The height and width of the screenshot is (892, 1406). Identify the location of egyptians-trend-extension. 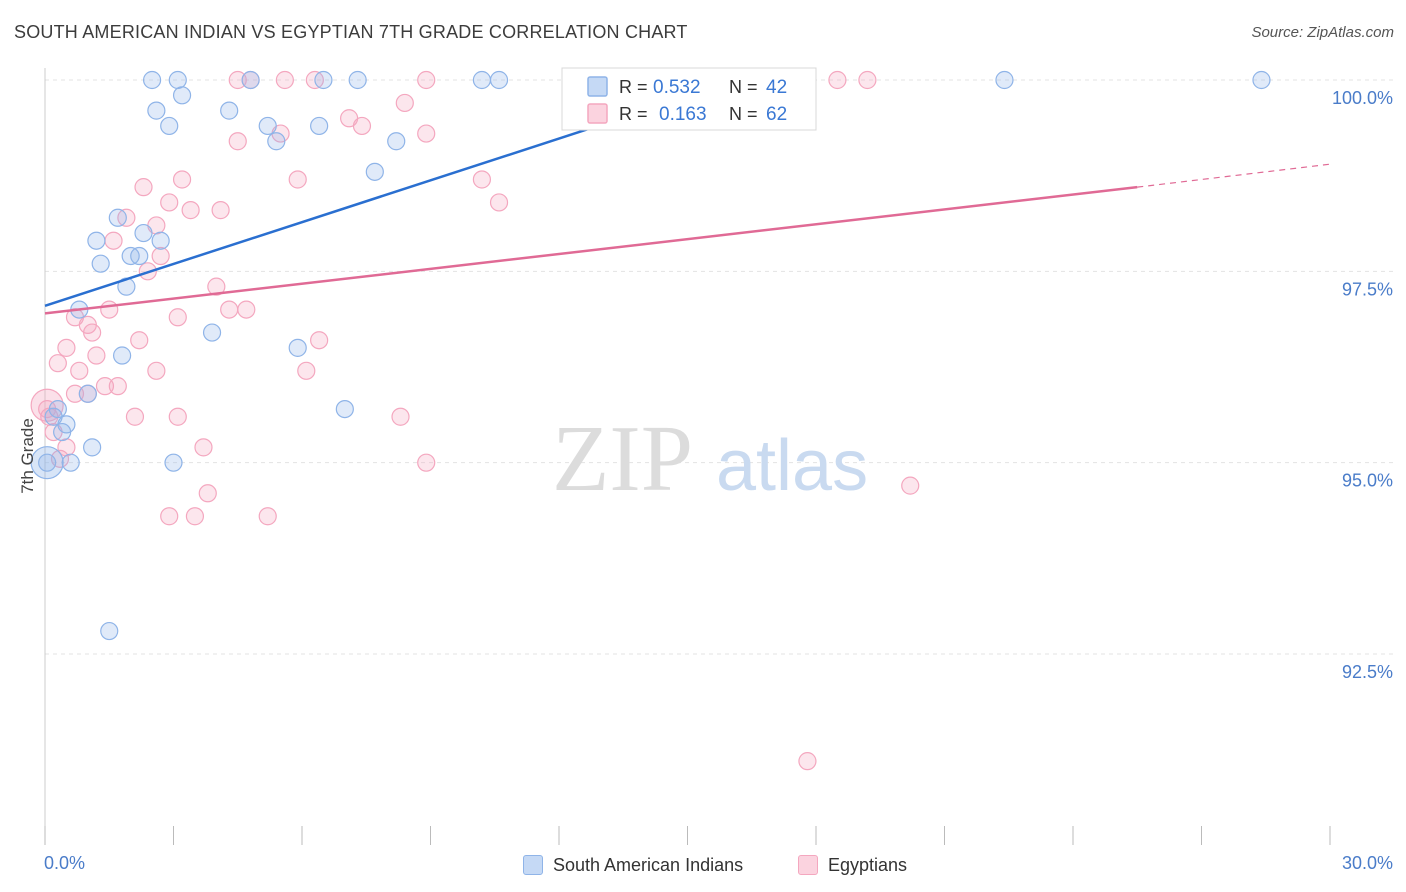
(1234, 175).